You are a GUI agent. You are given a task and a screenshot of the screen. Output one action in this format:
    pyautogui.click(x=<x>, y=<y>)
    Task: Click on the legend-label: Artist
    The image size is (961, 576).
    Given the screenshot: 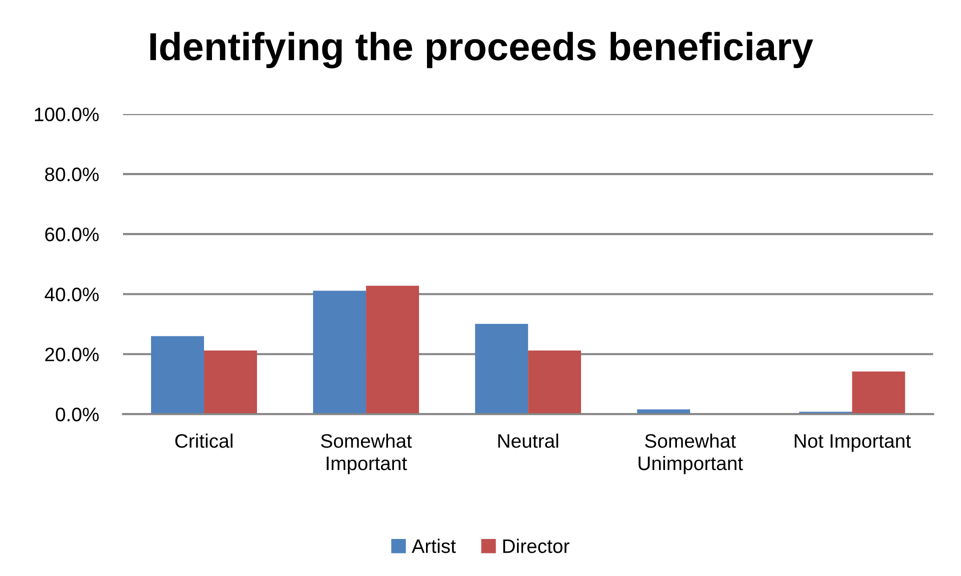 What is the action you would take?
    pyautogui.click(x=434, y=546)
    